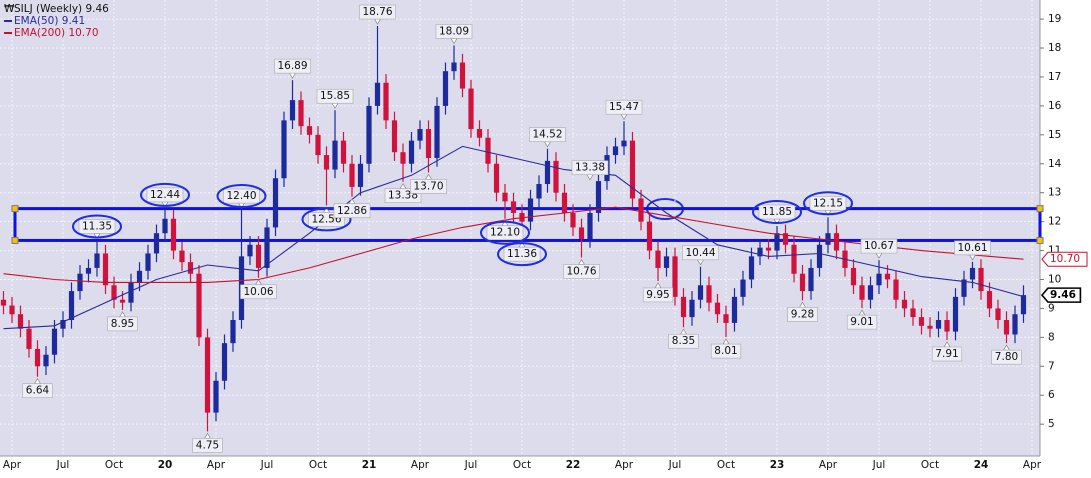 Image resolution: width=1091 pixels, height=478 pixels. Describe the element at coordinates (1051, 308) in the screenshot. I see `y-tick-label: 9` at that location.